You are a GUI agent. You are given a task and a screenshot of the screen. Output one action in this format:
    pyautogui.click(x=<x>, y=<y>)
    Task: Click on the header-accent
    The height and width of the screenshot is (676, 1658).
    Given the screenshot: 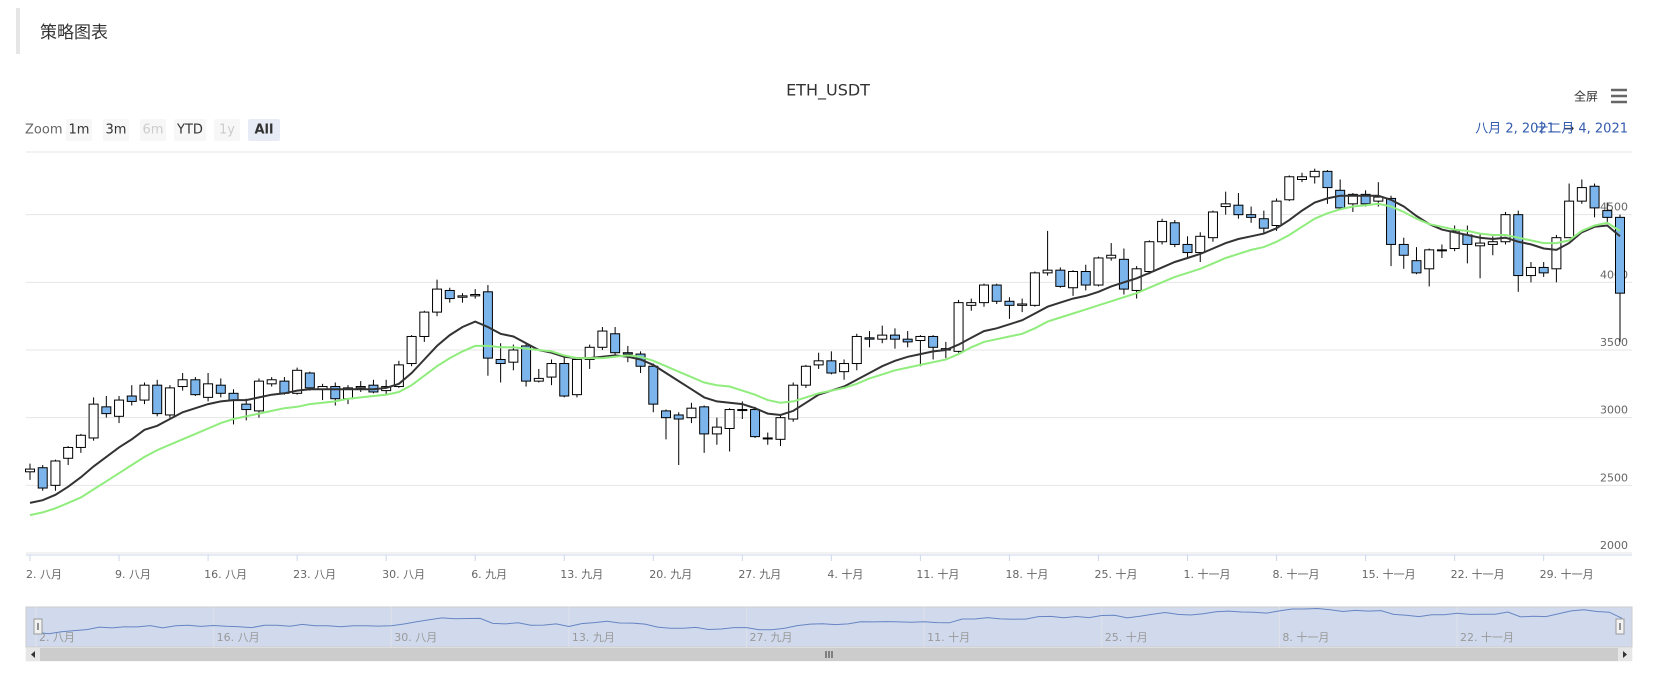 What is the action you would take?
    pyautogui.click(x=18, y=31)
    